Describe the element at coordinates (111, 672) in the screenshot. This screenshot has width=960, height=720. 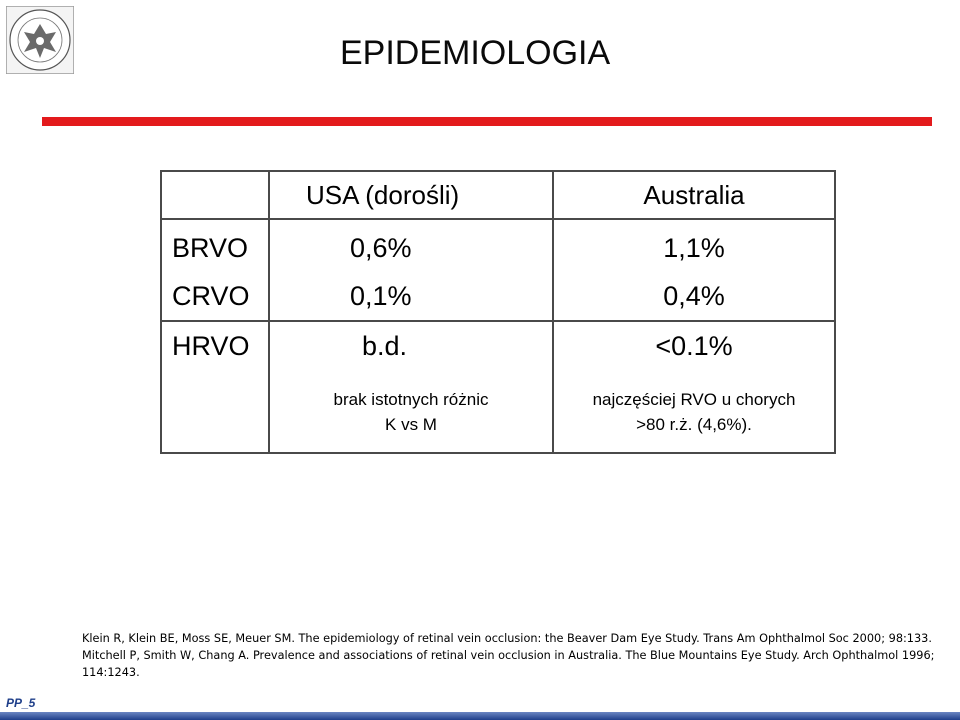
I see `reference-2-continued: 114:1243.` at that location.